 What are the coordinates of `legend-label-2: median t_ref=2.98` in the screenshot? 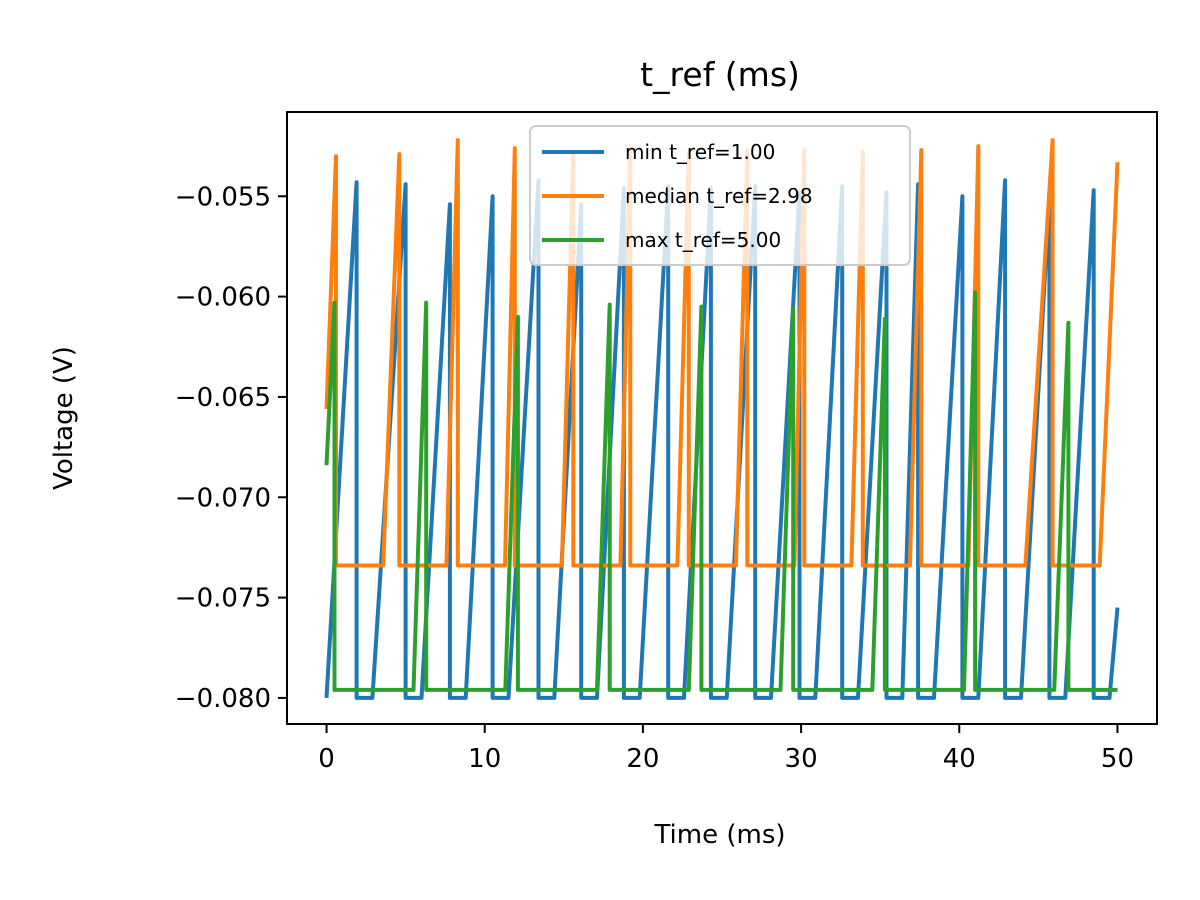 It's located at (719, 196).